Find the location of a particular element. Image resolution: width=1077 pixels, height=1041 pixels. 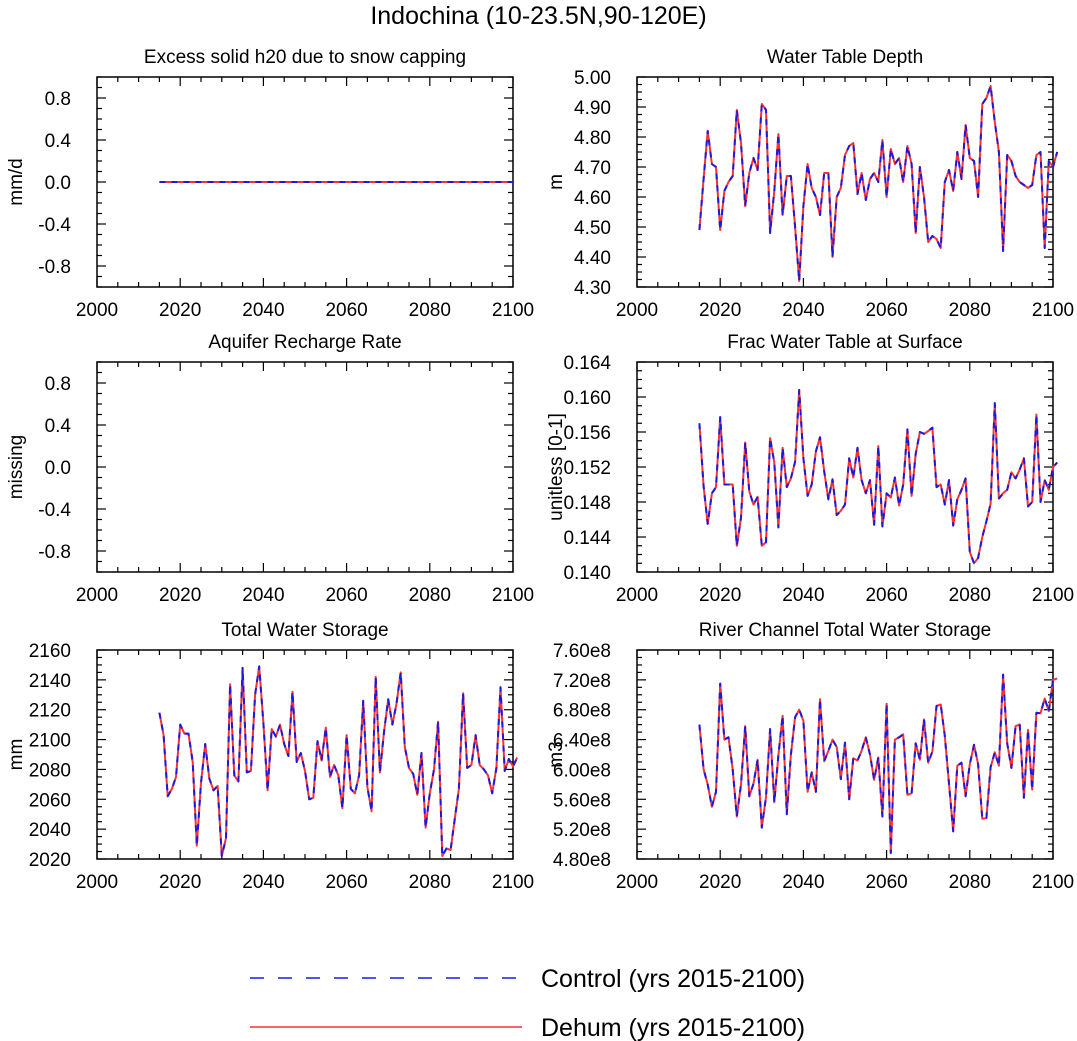

y-tick-label: 4.60 is located at coordinates (592, 198).